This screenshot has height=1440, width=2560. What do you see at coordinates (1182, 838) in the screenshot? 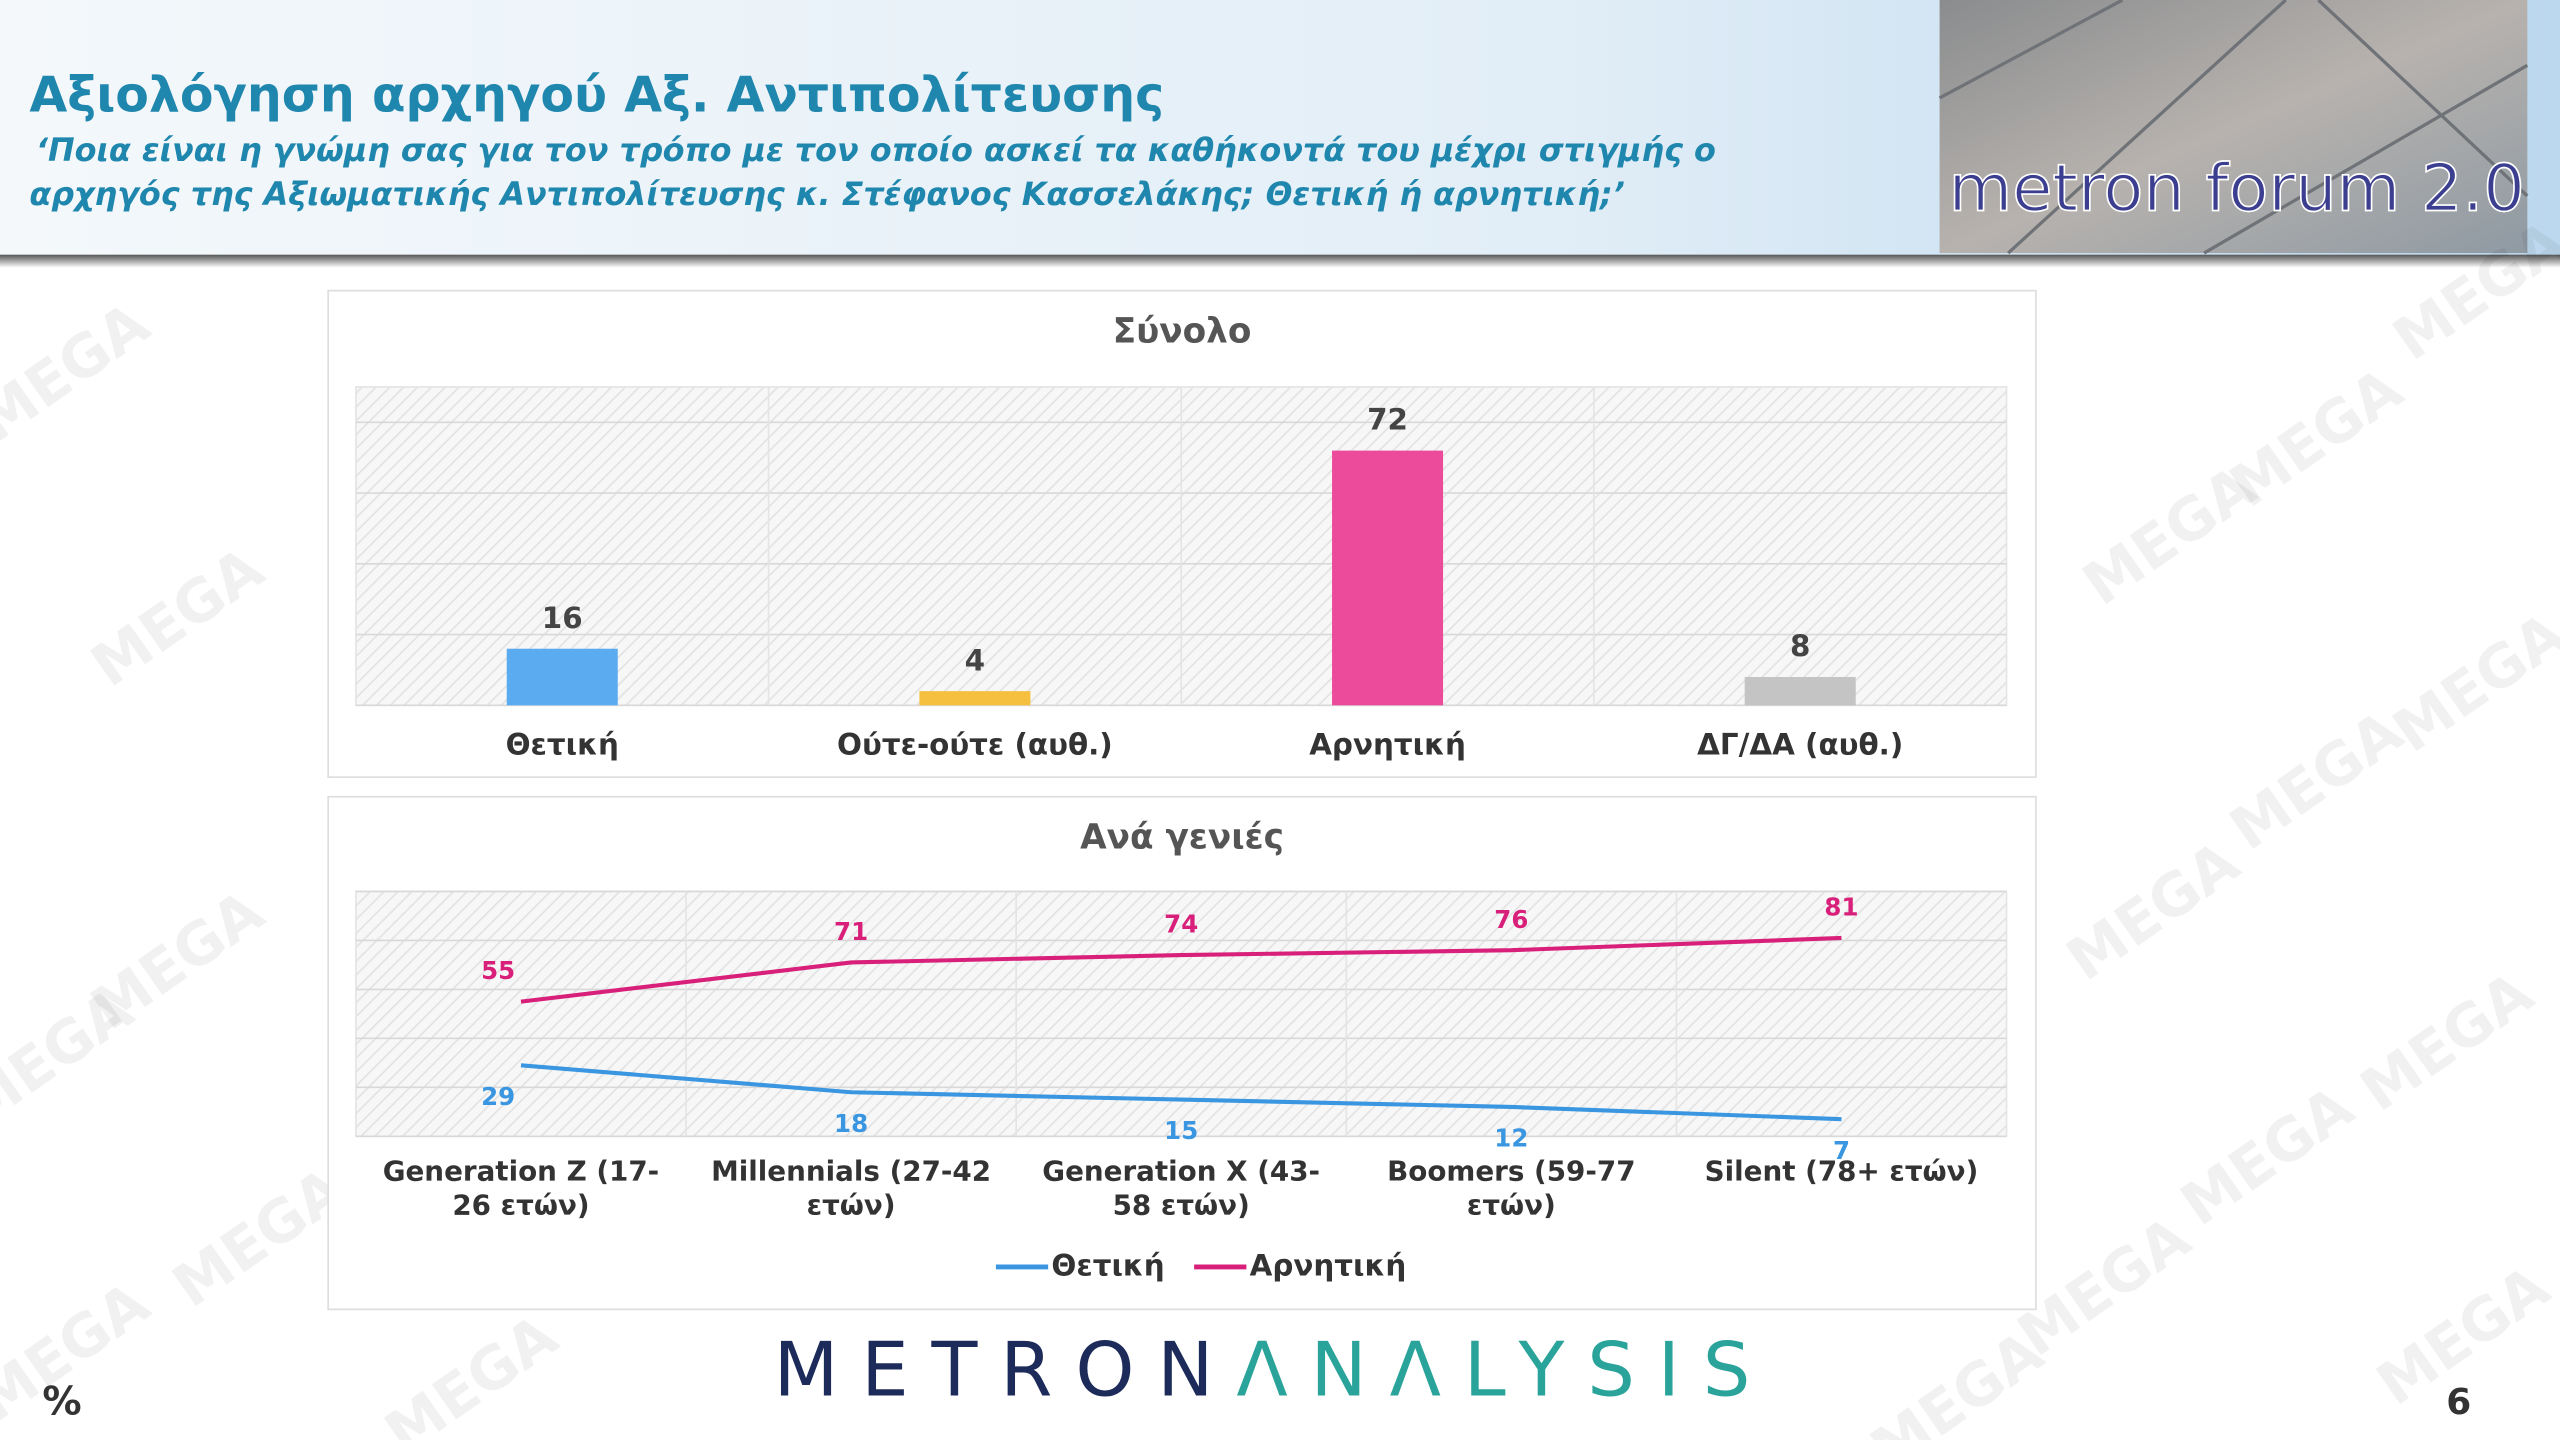
I see `chart-title: Ανά γενιές` at bounding box center [1182, 838].